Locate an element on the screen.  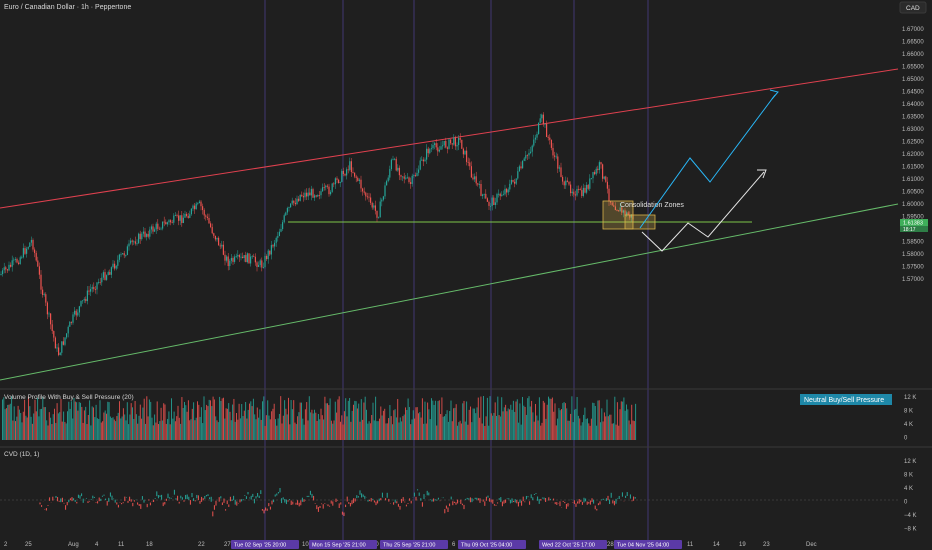
last-price-label: 1.61383 is located at coordinates (913, 224).